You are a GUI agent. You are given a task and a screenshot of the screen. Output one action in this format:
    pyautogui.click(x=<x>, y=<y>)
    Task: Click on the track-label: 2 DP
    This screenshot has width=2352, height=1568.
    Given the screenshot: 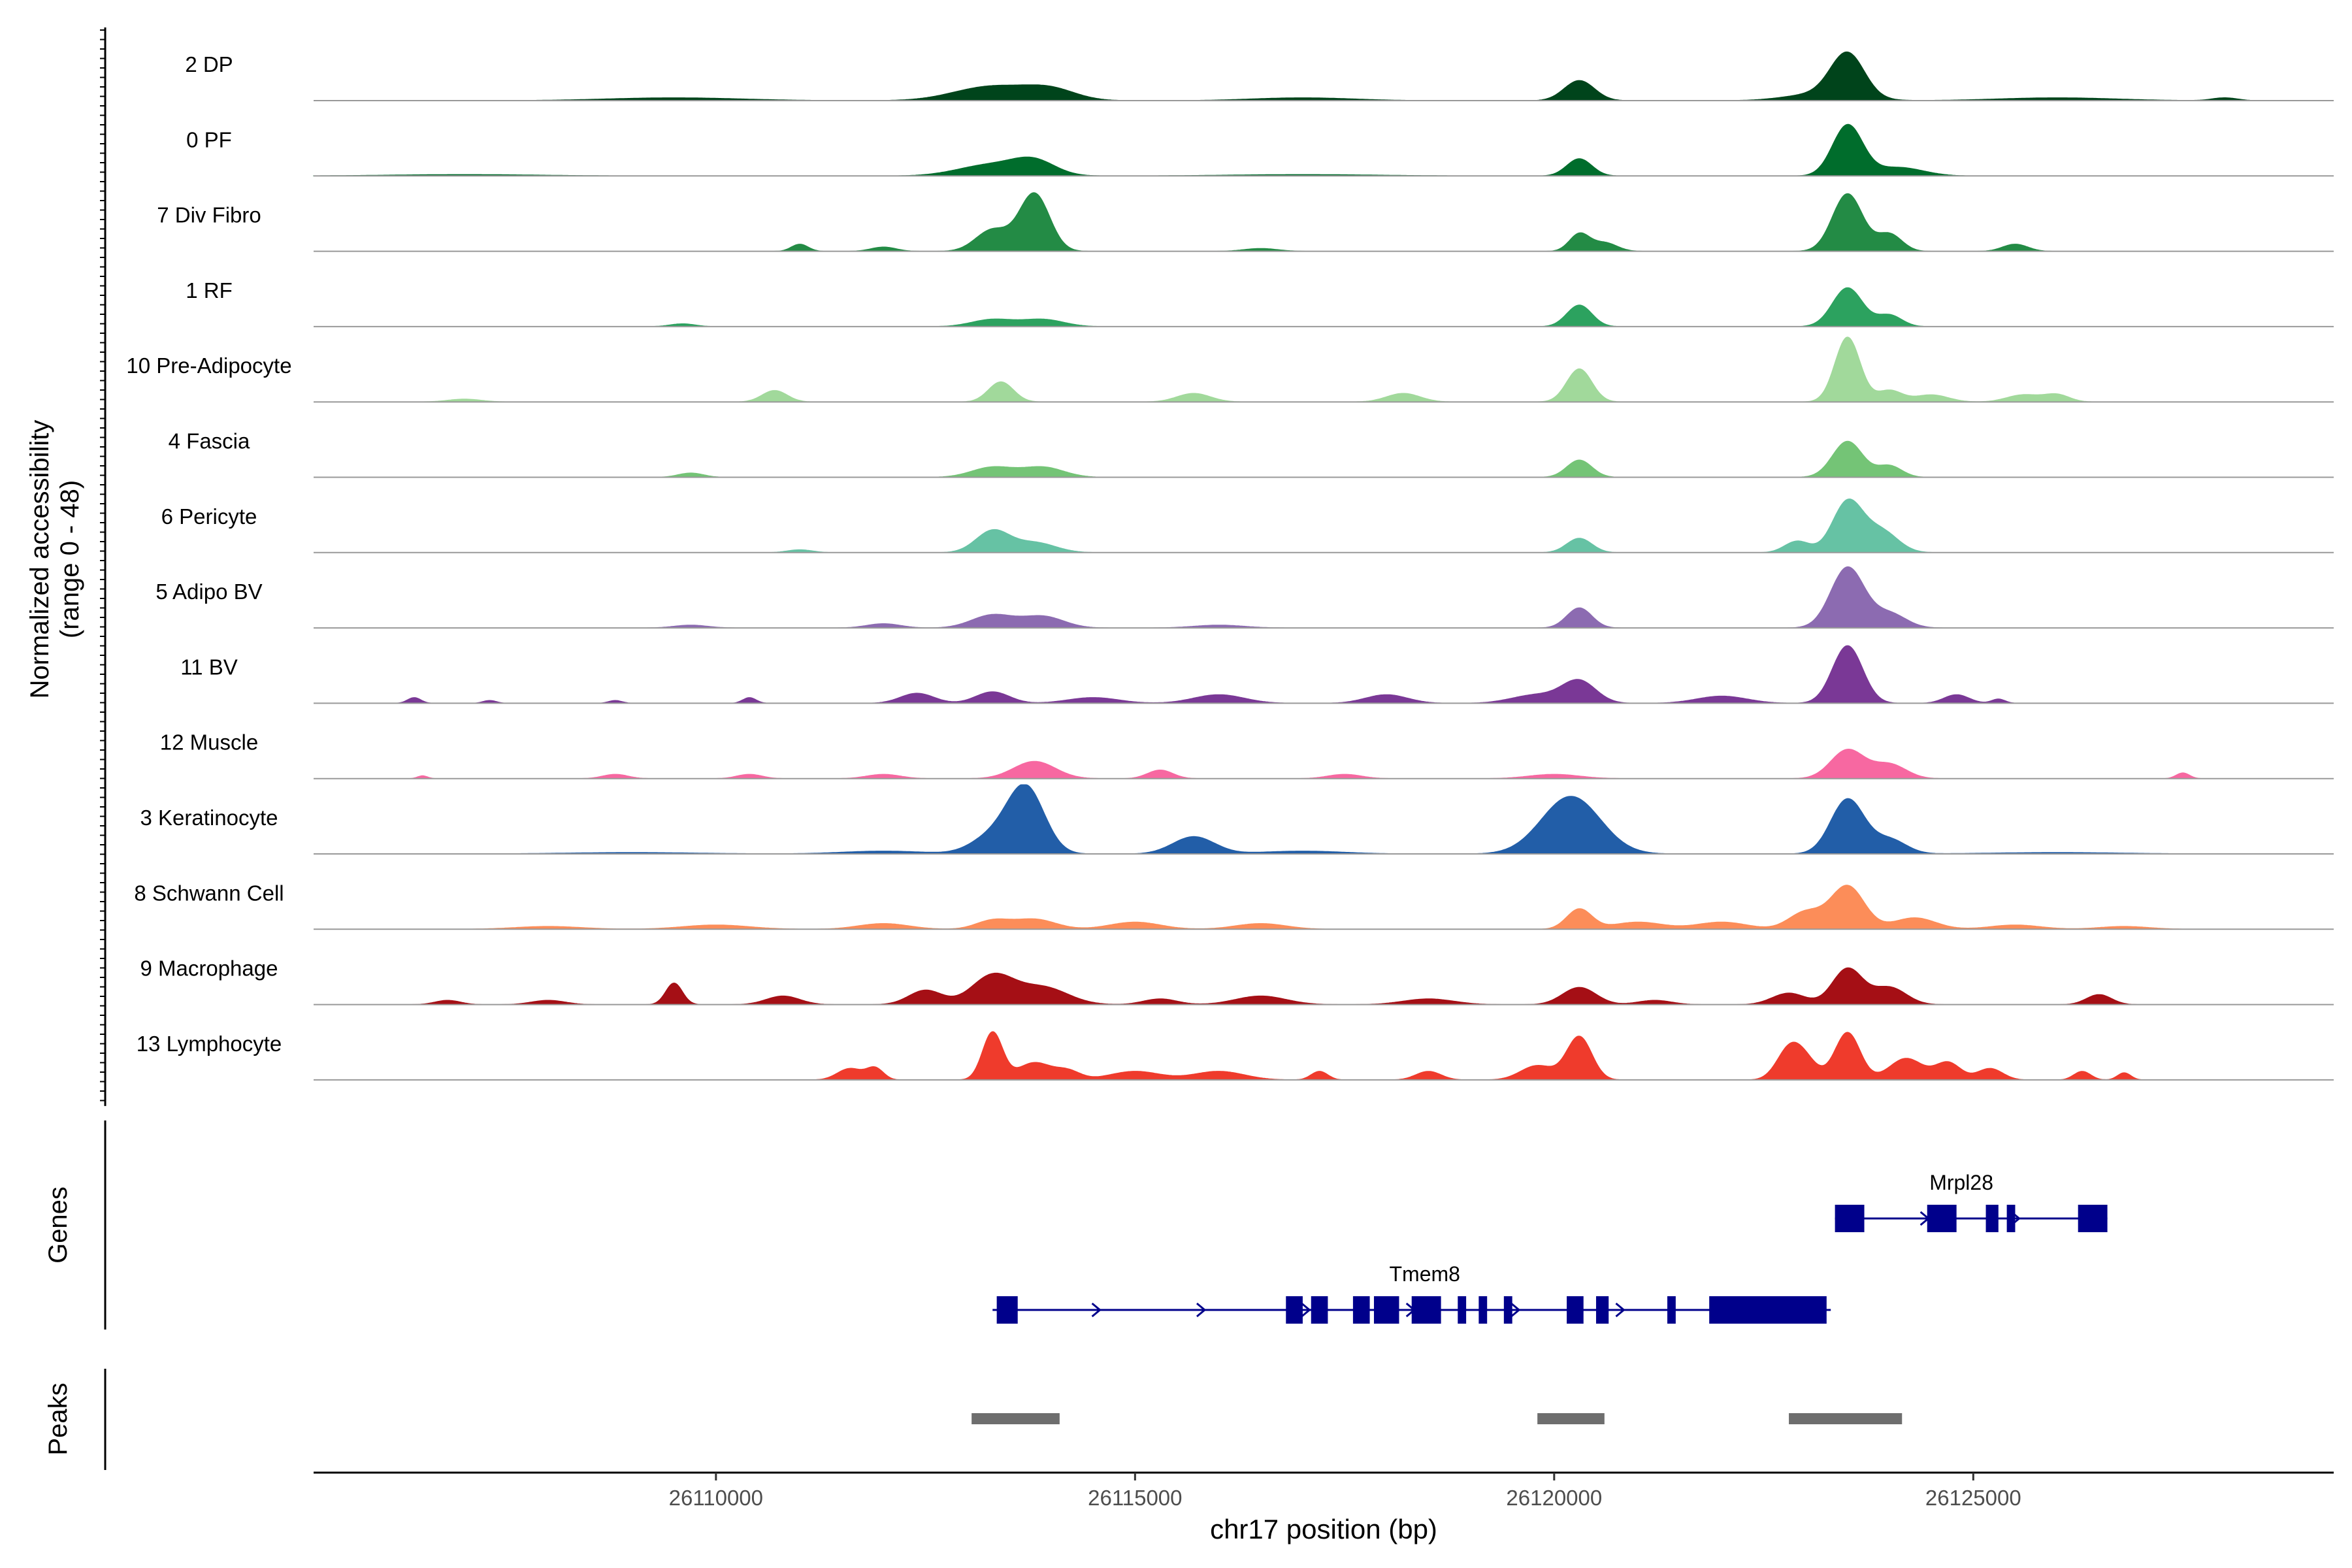 What is the action you would take?
    pyautogui.click(x=209, y=64)
    